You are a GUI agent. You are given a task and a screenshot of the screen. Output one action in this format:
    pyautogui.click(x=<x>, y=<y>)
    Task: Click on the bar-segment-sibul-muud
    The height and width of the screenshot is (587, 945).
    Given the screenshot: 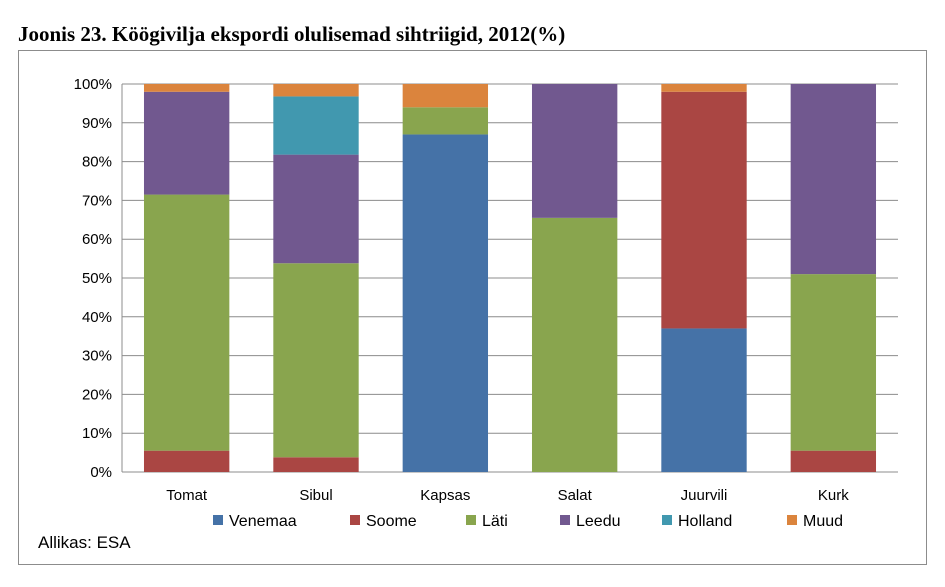 What is the action you would take?
    pyautogui.click(x=316, y=90)
    